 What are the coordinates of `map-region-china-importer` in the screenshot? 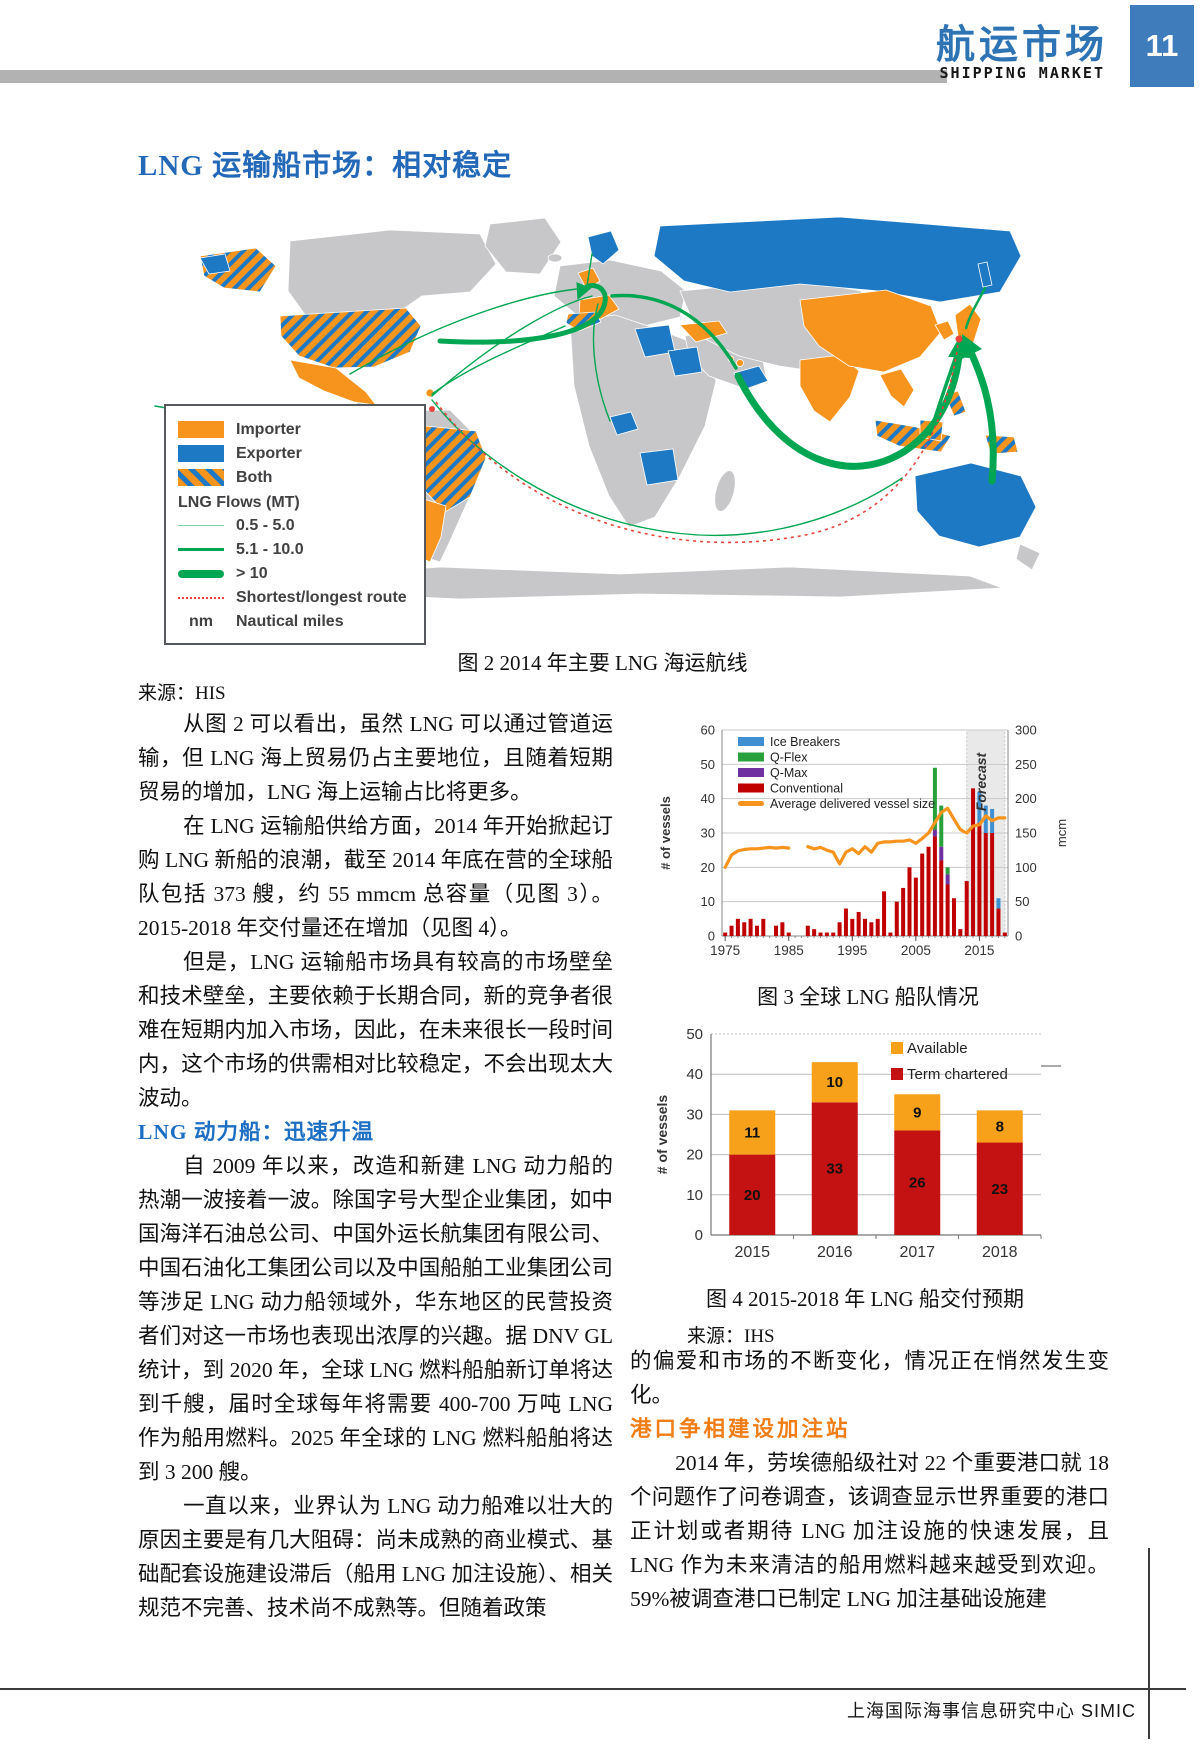 It's located at (870, 331).